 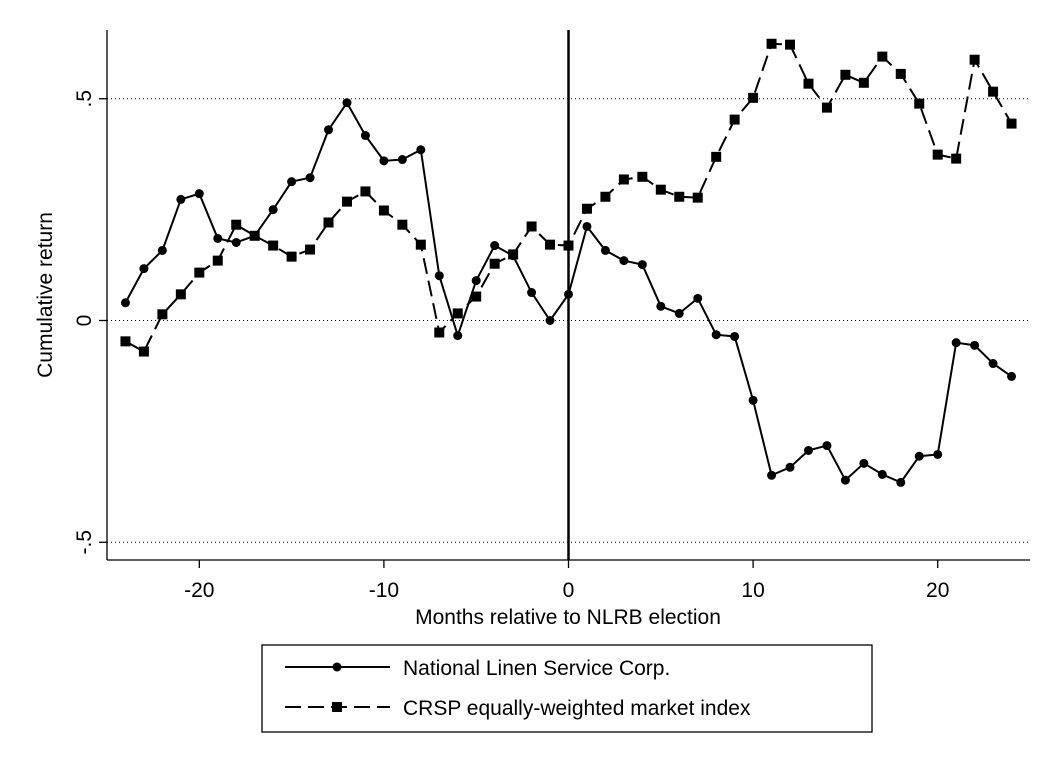 What do you see at coordinates (84, 99) in the screenshot?
I see `y-tick-label: .5` at bounding box center [84, 99].